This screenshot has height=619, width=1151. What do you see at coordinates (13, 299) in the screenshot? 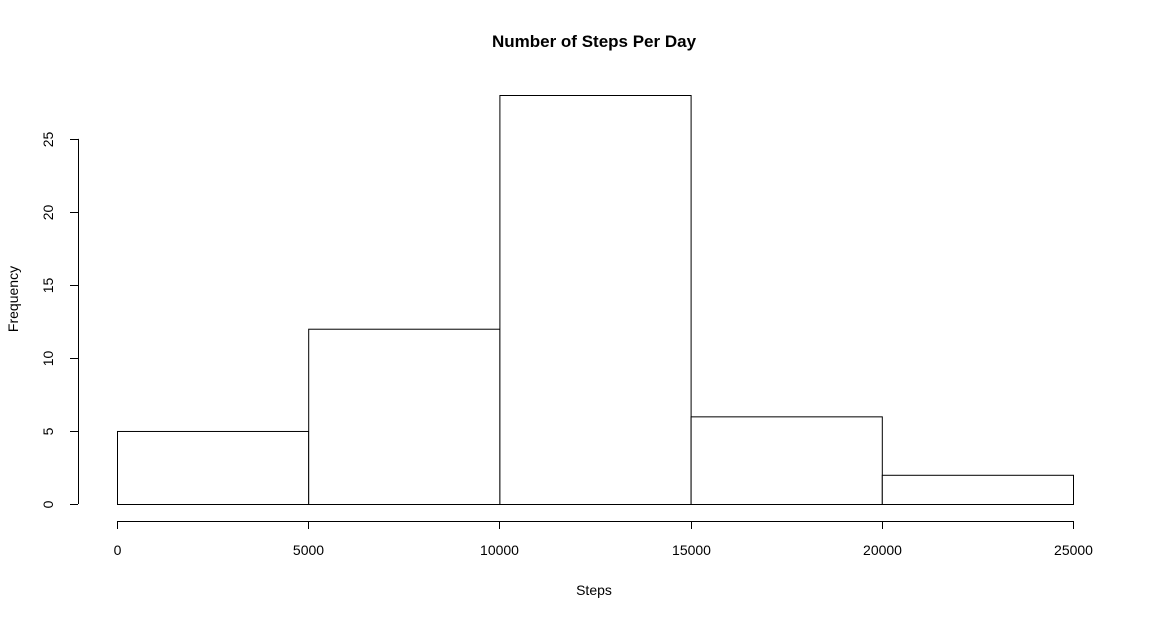
I see `y-axis-label: Frequency` at bounding box center [13, 299].